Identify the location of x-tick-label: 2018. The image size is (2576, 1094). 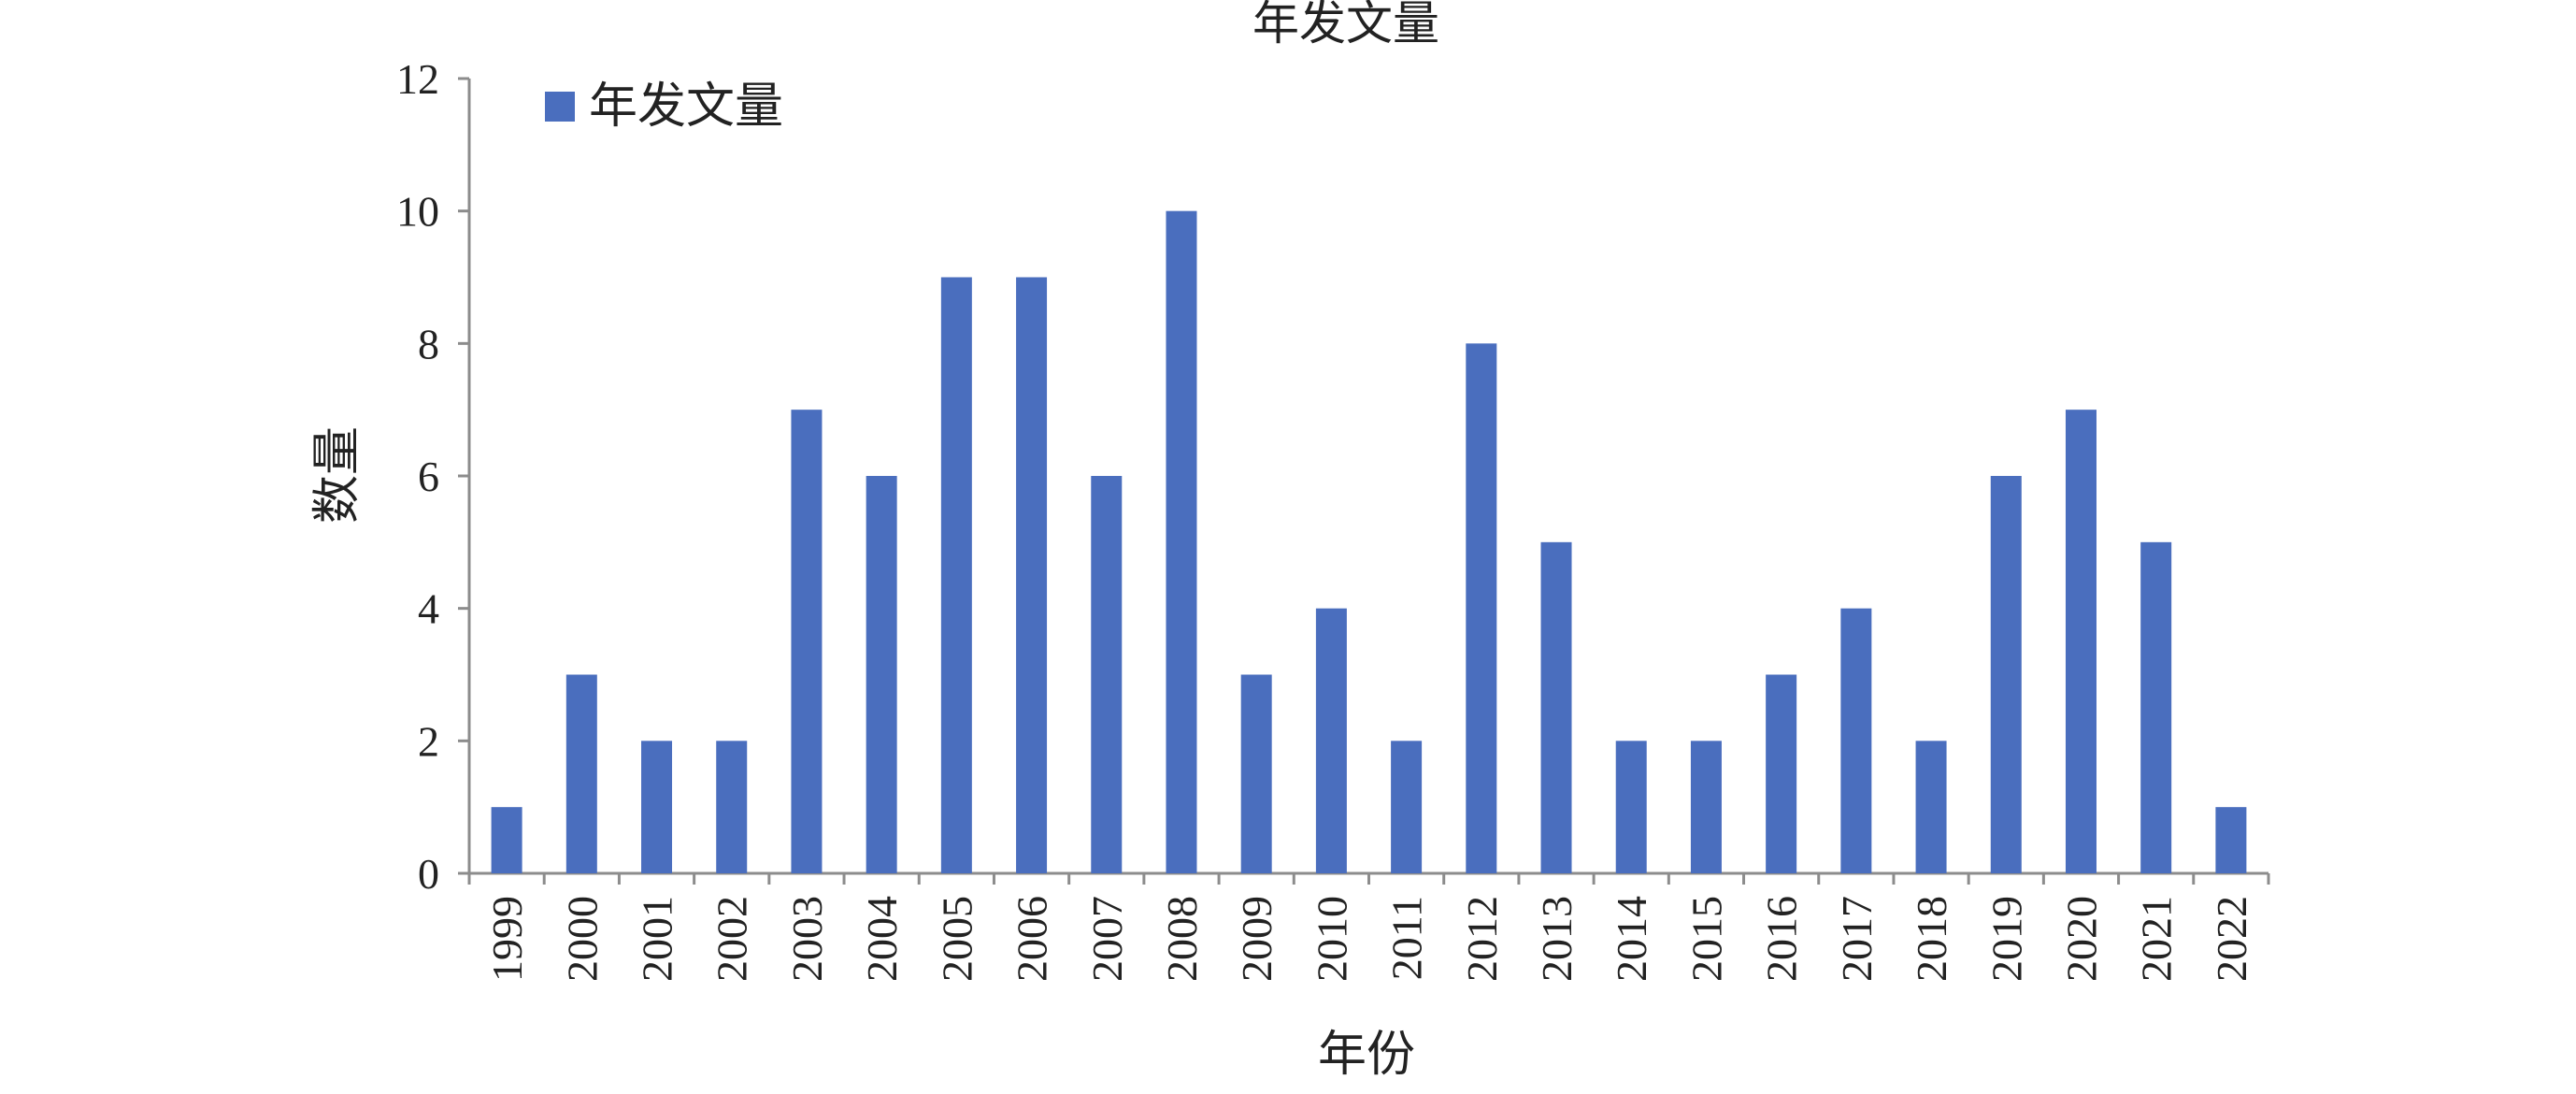
(1931, 939).